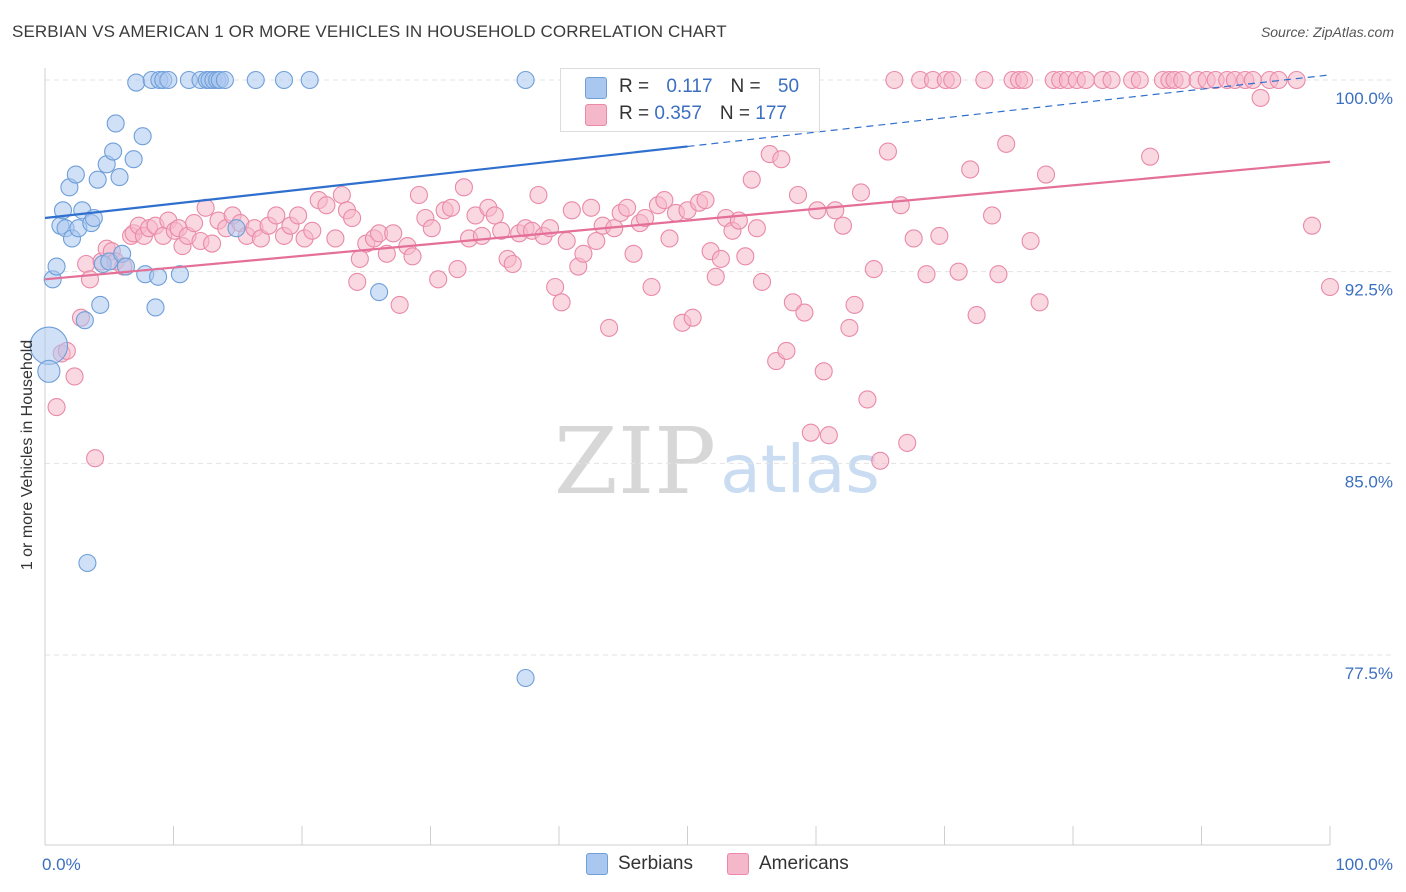  Describe the element at coordinates (635, 461) in the screenshot. I see `watermark-zip: ZIP` at that location.